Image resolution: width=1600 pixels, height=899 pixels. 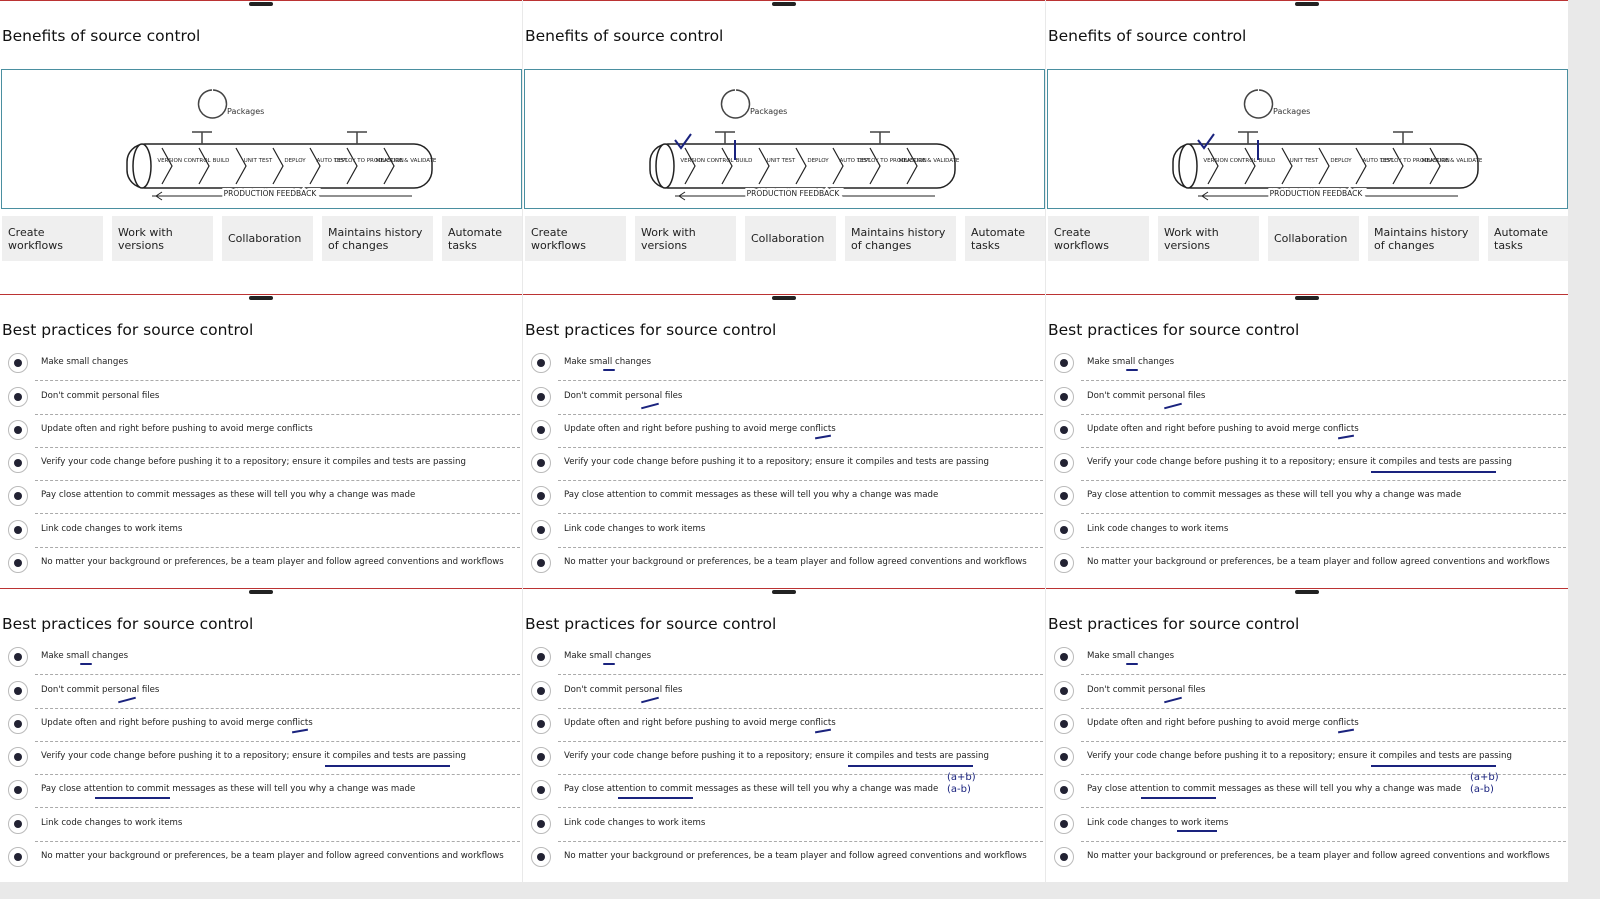 I want to click on benefit-card: Collaboration, so click(x=1313, y=238).